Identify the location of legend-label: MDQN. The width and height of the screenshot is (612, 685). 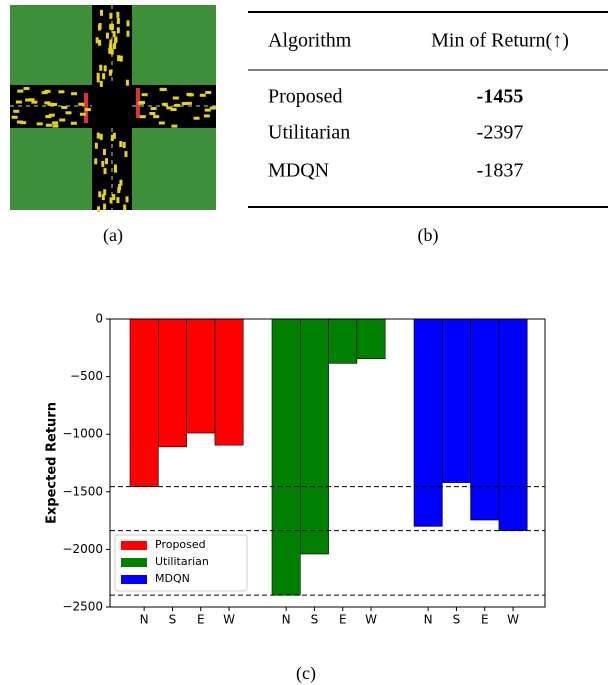
(172, 578).